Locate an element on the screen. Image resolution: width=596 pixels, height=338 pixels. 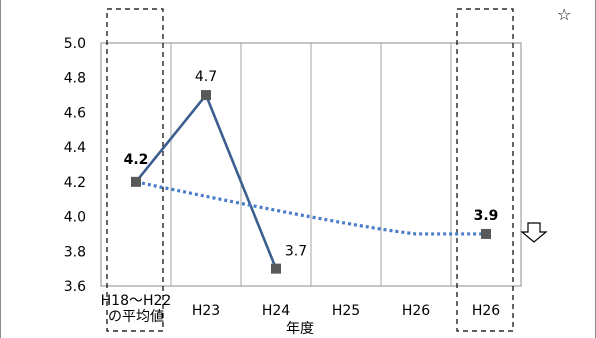
data-label: 3.7 is located at coordinates (296, 252).